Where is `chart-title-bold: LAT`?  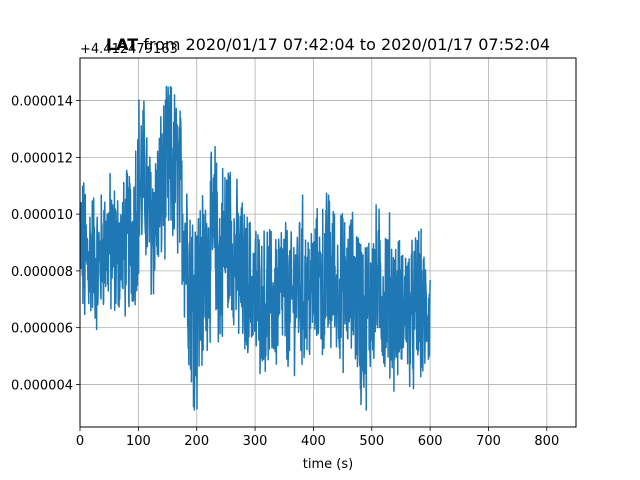 chart-title-bold: LAT is located at coordinates (122, 44).